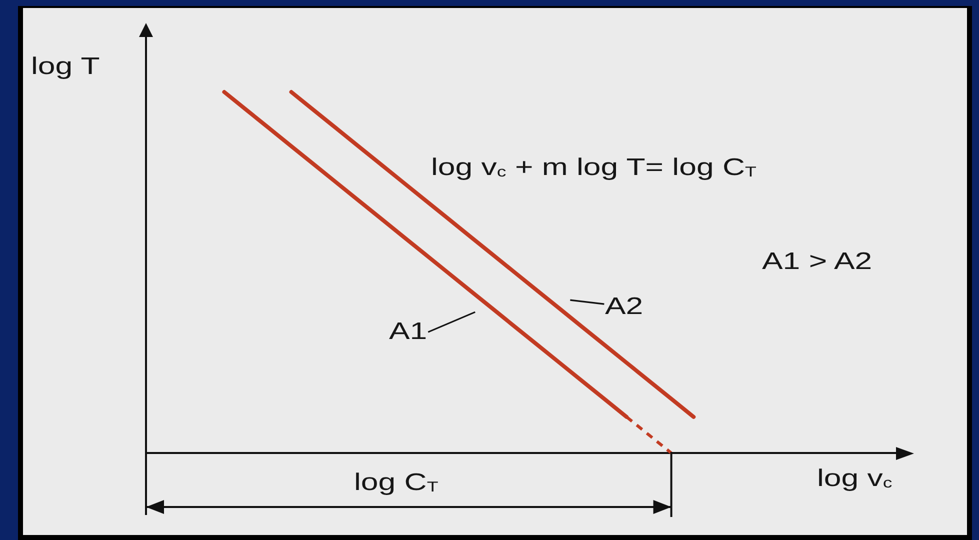 The image size is (979, 540). Describe the element at coordinates (624, 306) in the screenshot. I see `series-label: A2` at that location.